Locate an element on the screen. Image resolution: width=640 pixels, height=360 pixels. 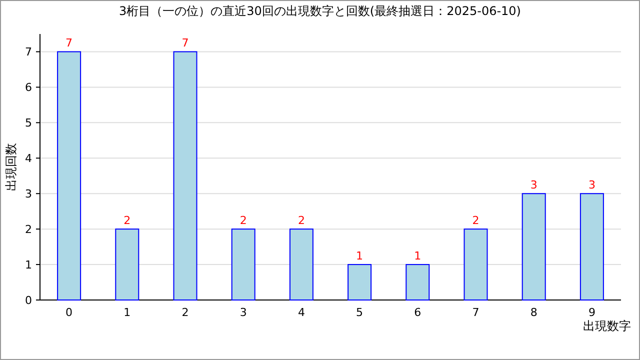
y-tick-label: 2 is located at coordinates (28, 229).